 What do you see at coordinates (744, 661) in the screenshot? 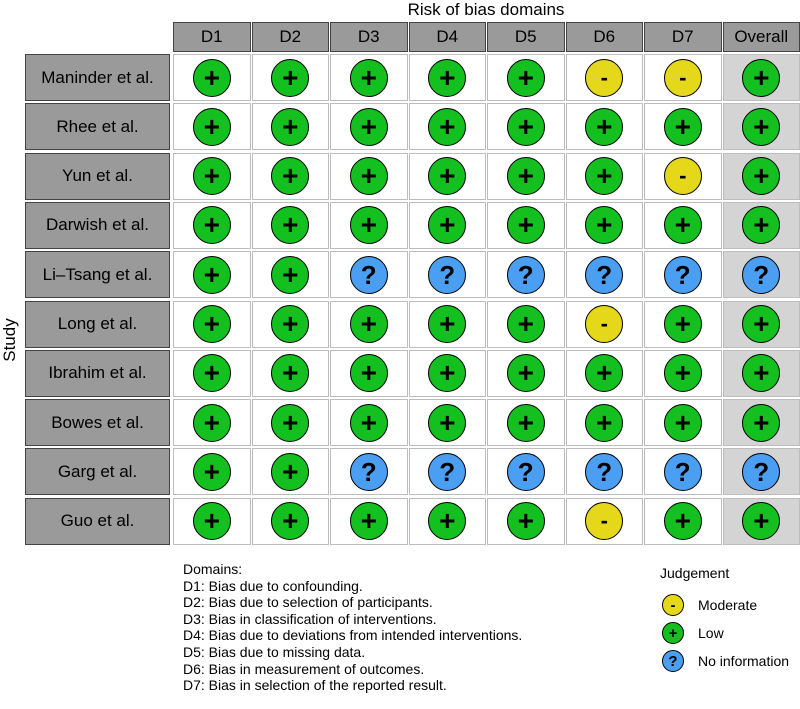
I see `legend-label: No information` at bounding box center [744, 661].